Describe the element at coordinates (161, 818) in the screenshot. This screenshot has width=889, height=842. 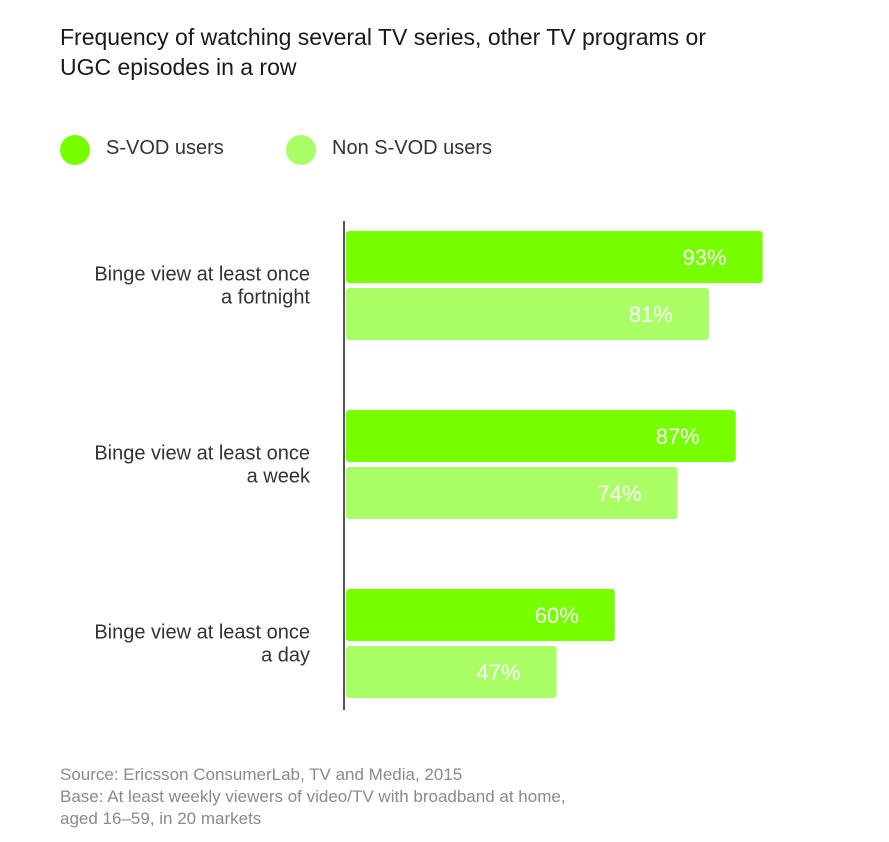
I see `base-note-line-2: aged 16–59, in 20 markets` at that location.